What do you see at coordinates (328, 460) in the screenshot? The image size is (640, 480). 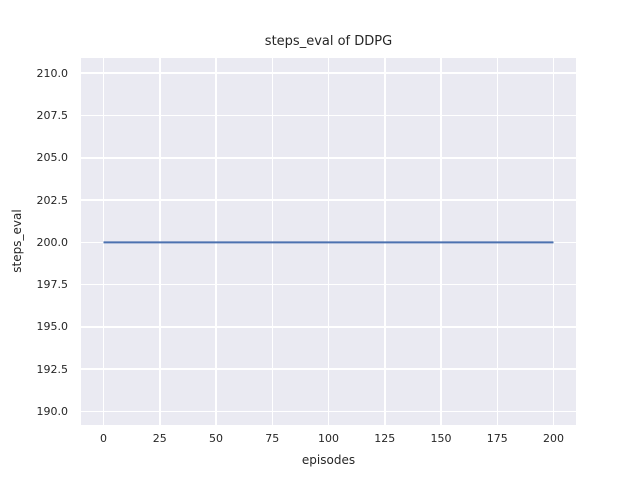 I see `x-axis-label: episodes` at bounding box center [328, 460].